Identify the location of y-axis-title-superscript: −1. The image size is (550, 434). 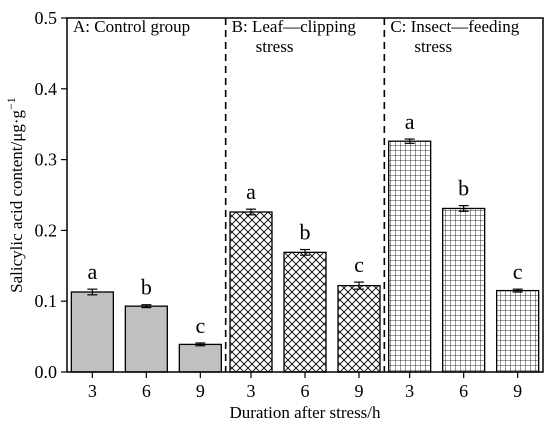
(11, 103).